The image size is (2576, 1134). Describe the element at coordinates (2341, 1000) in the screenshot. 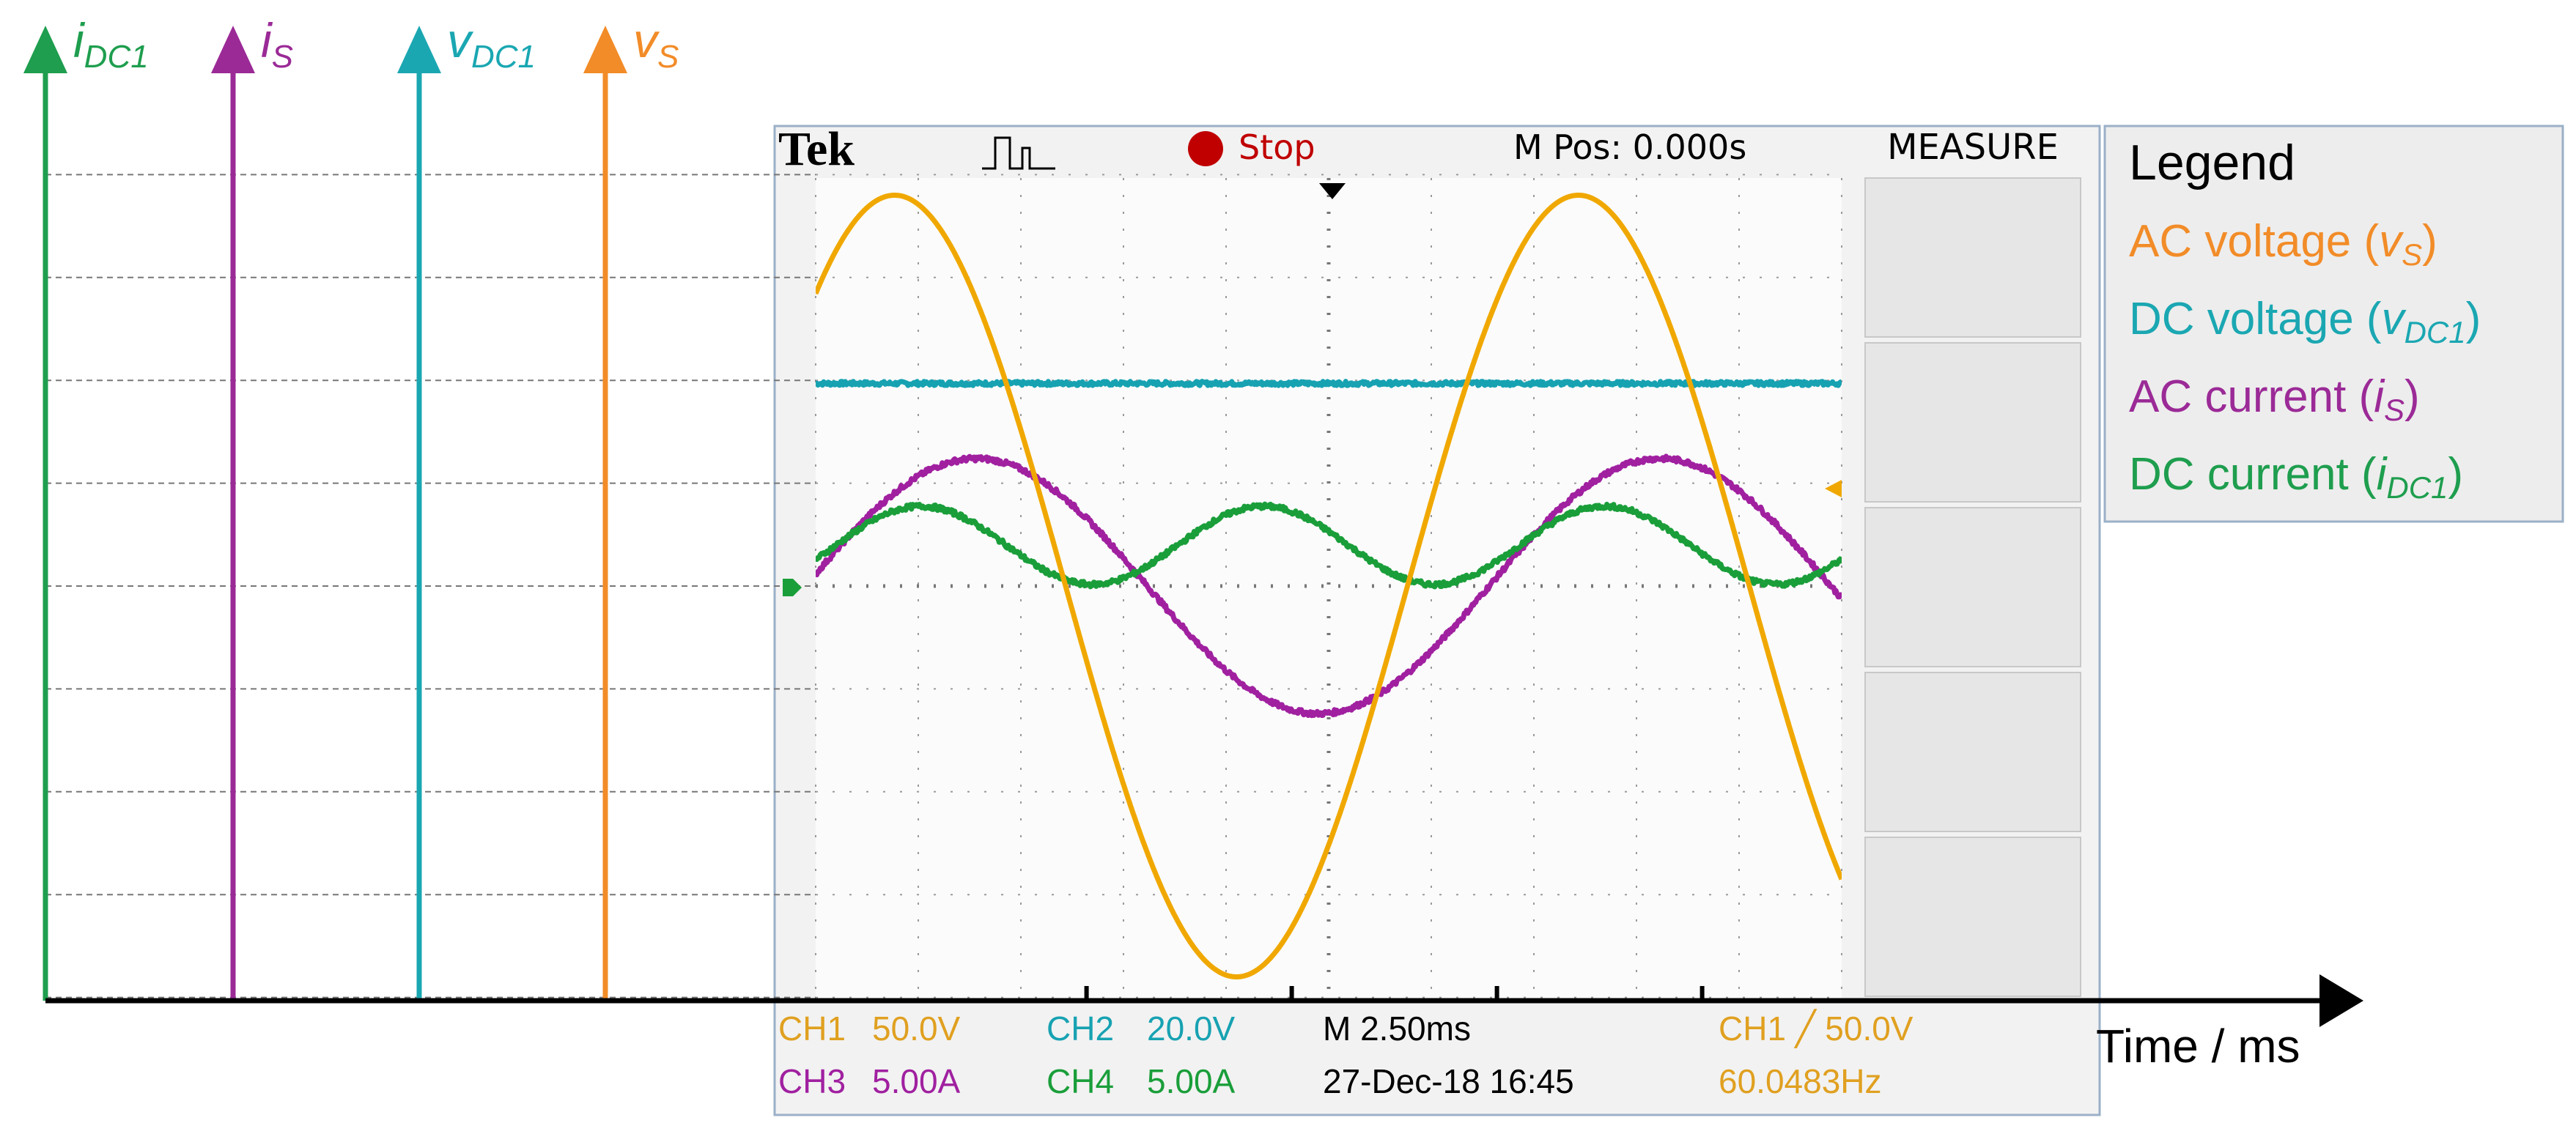

I see `time-axis-arrow` at that location.